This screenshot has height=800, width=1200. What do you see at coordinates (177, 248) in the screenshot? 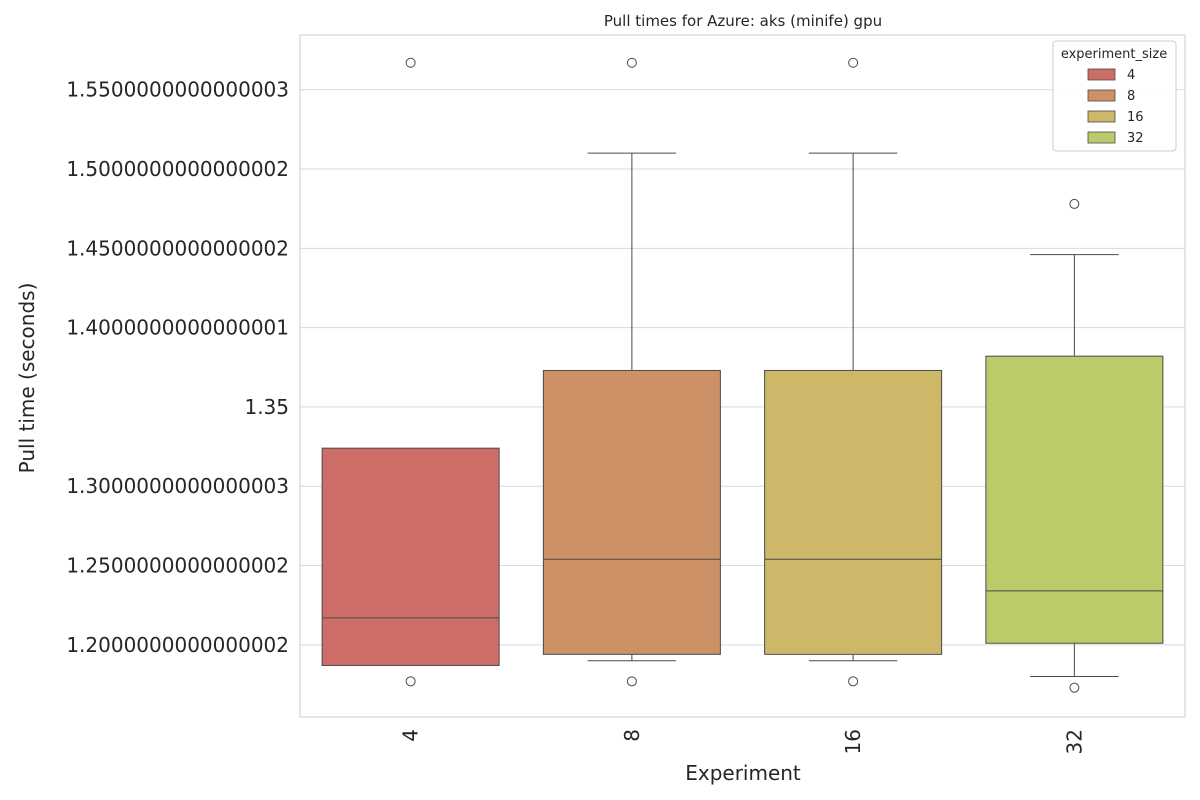
I see `y-tick-label: 1.4500000000000002` at bounding box center [177, 248].